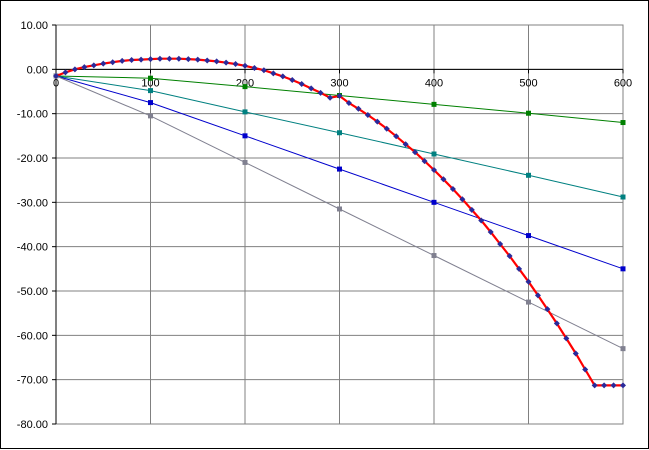 The height and width of the screenshot is (450, 649). What do you see at coordinates (32, 203) in the screenshot?
I see `y-tick-label: -30.00` at bounding box center [32, 203].